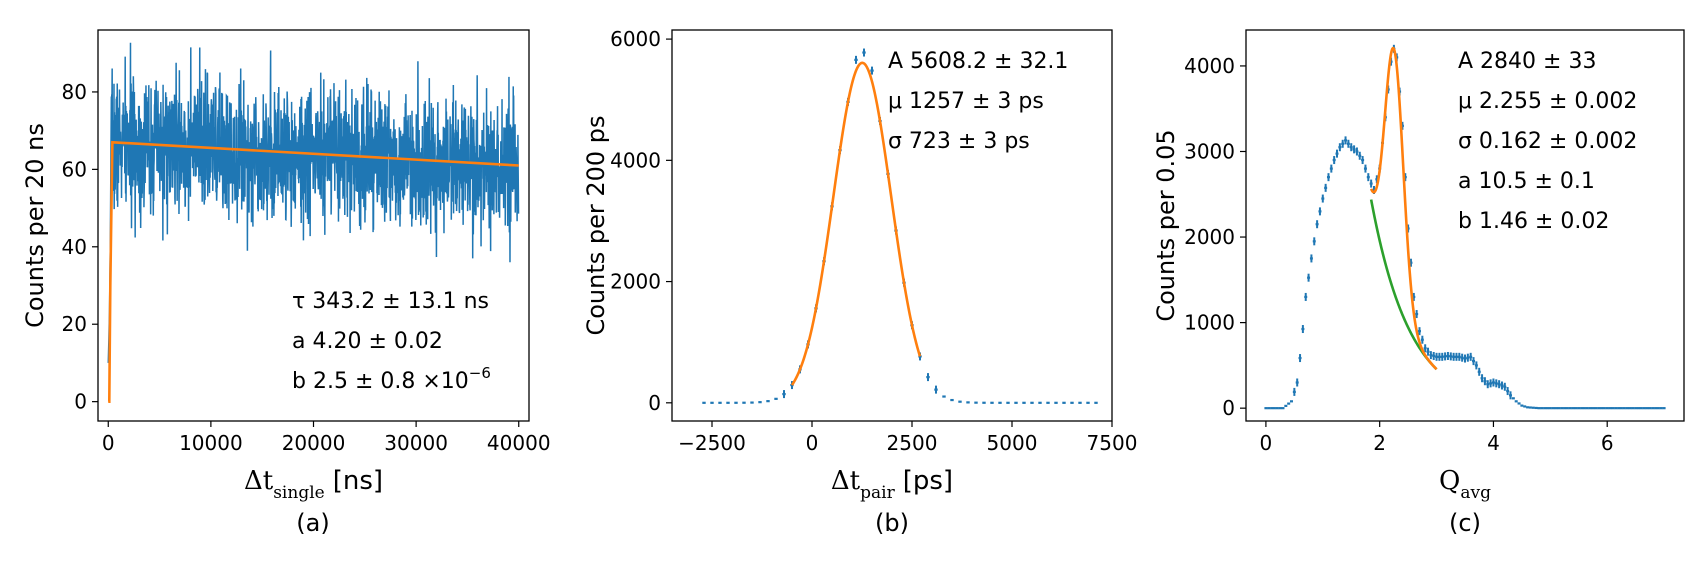 The width and height of the screenshot is (1694, 565). Describe the element at coordinates (74, 324) in the screenshot. I see `y-tick-label: 20` at that location.